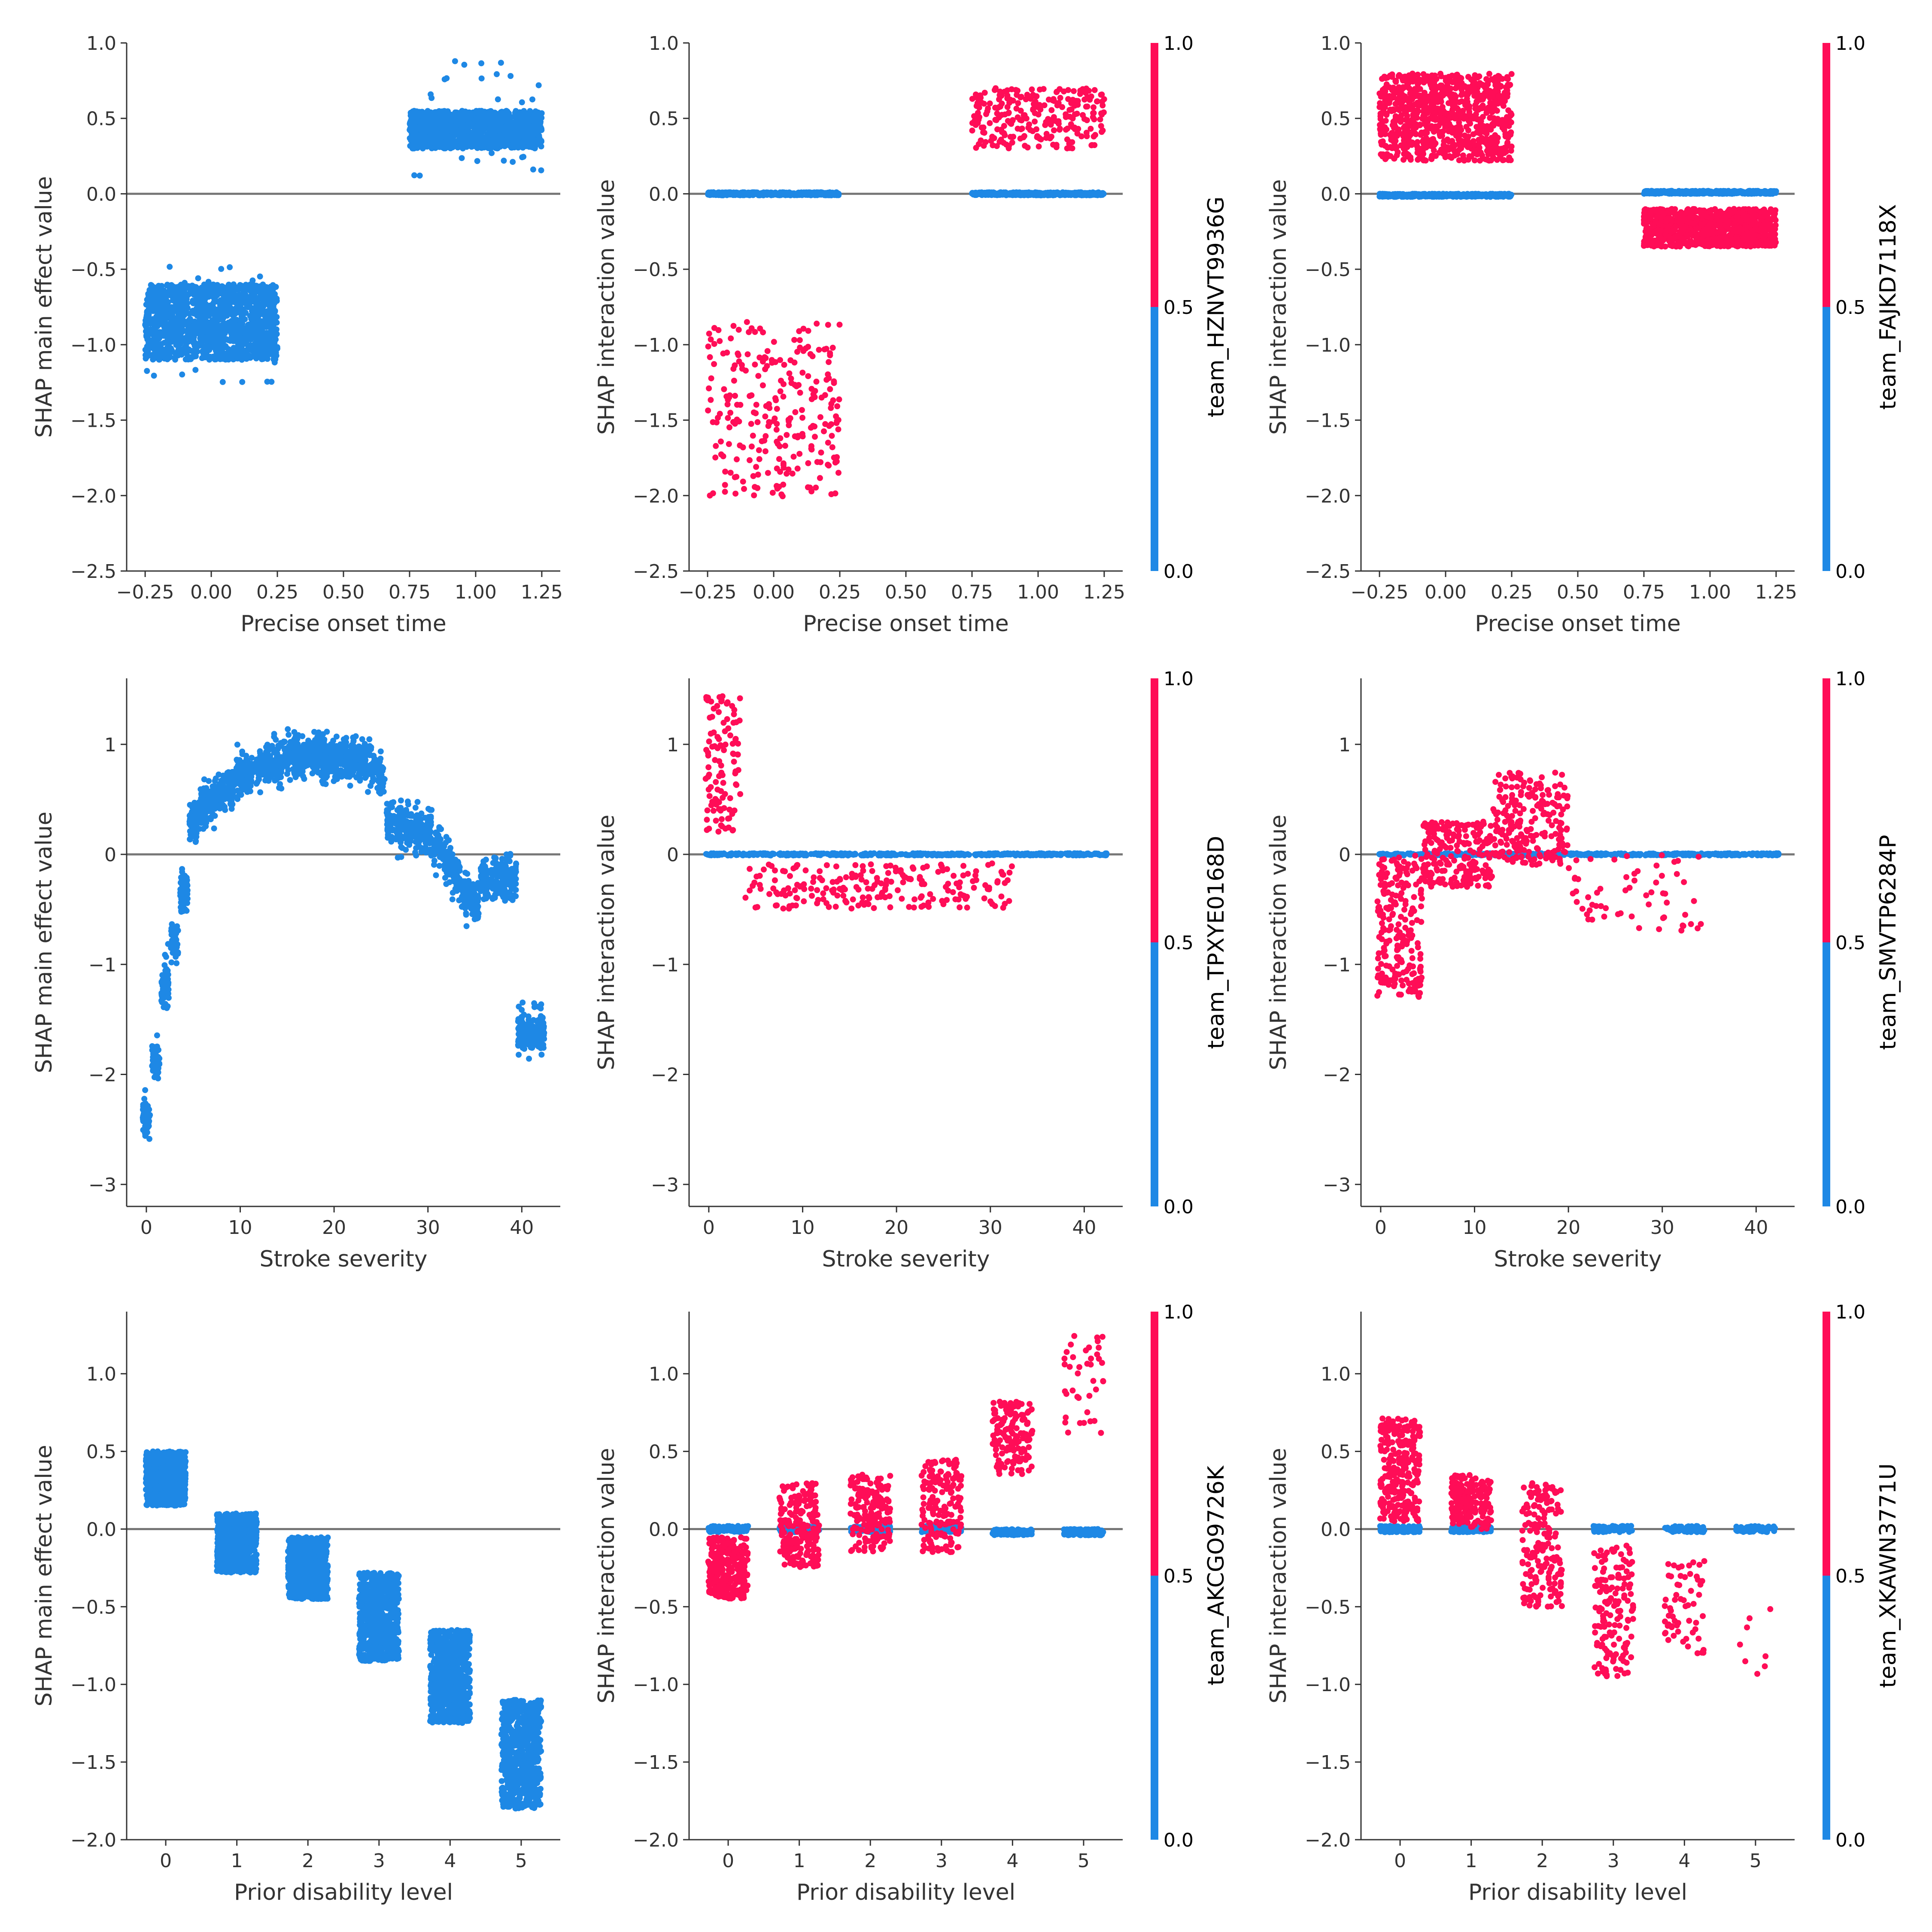 This screenshot has width=1932, height=1932. I want to click on y-axis-label: SHAP interaction value, so click(607, 306).